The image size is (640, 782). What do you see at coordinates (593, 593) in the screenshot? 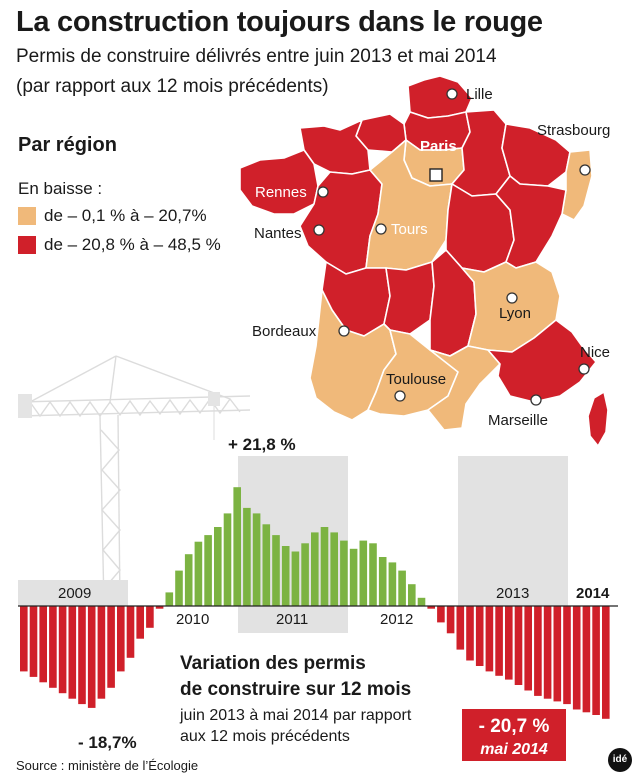
I see `year-label-2014: 2014` at bounding box center [593, 593].